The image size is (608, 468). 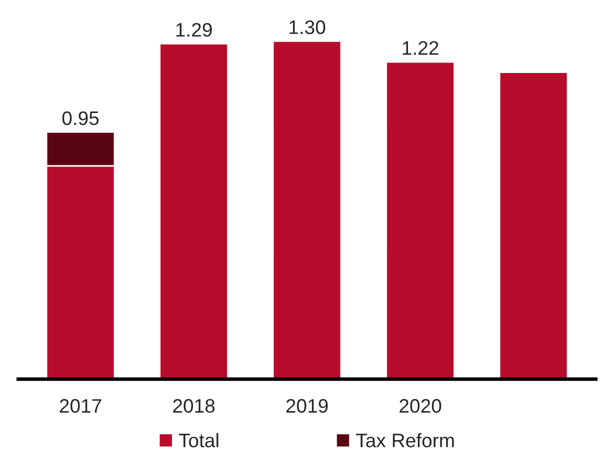 I want to click on x-tick-label: 2018, so click(x=194, y=406).